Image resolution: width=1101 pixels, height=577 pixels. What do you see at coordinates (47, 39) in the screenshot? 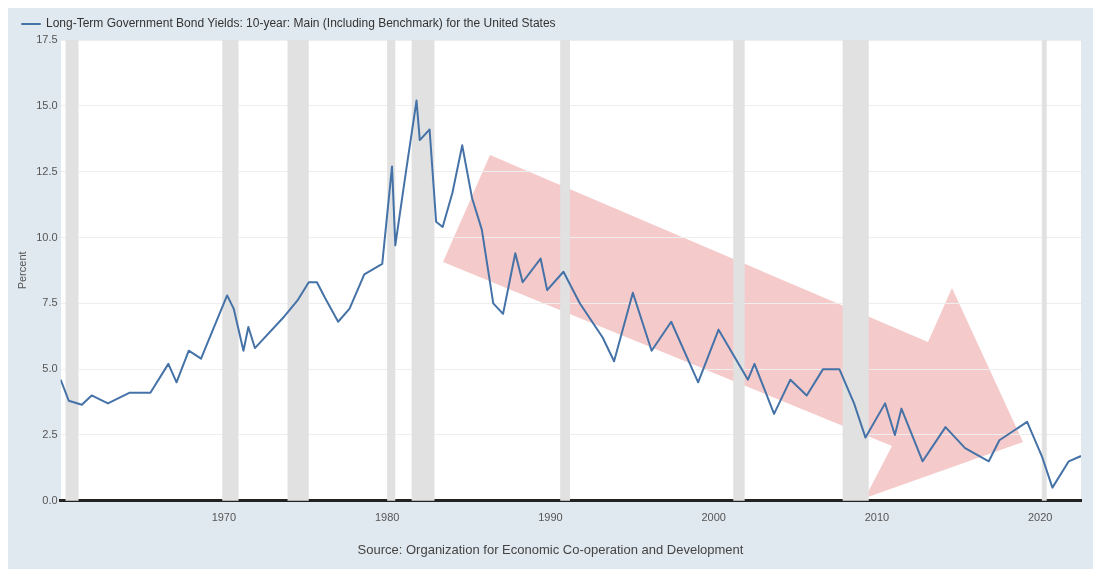
I see `y-tick-label: 17.5` at bounding box center [47, 39].